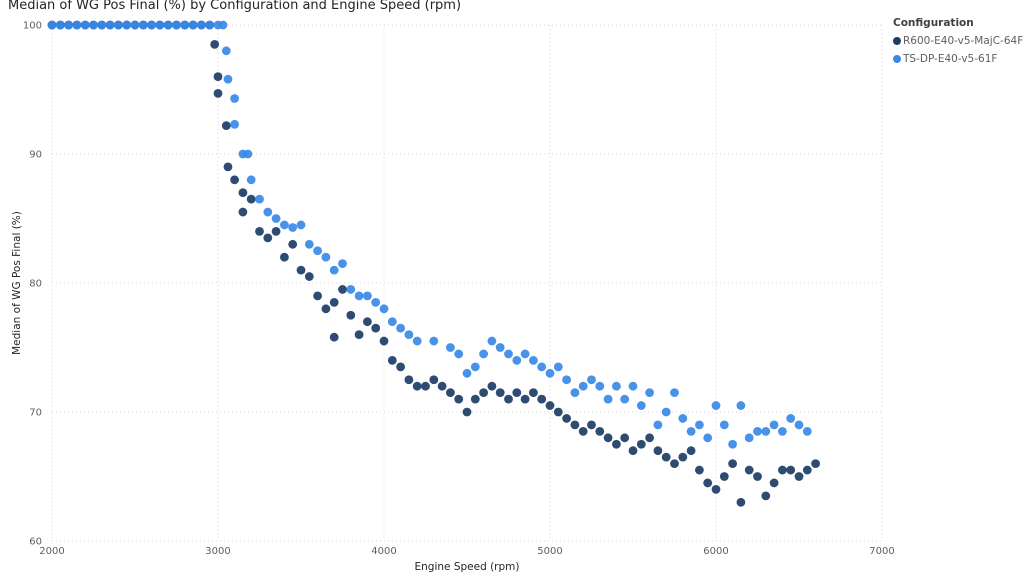 The height and width of the screenshot is (575, 1024). I want to click on legend-item-r600: R600-E40-v5-MajC-64F, so click(958, 41).